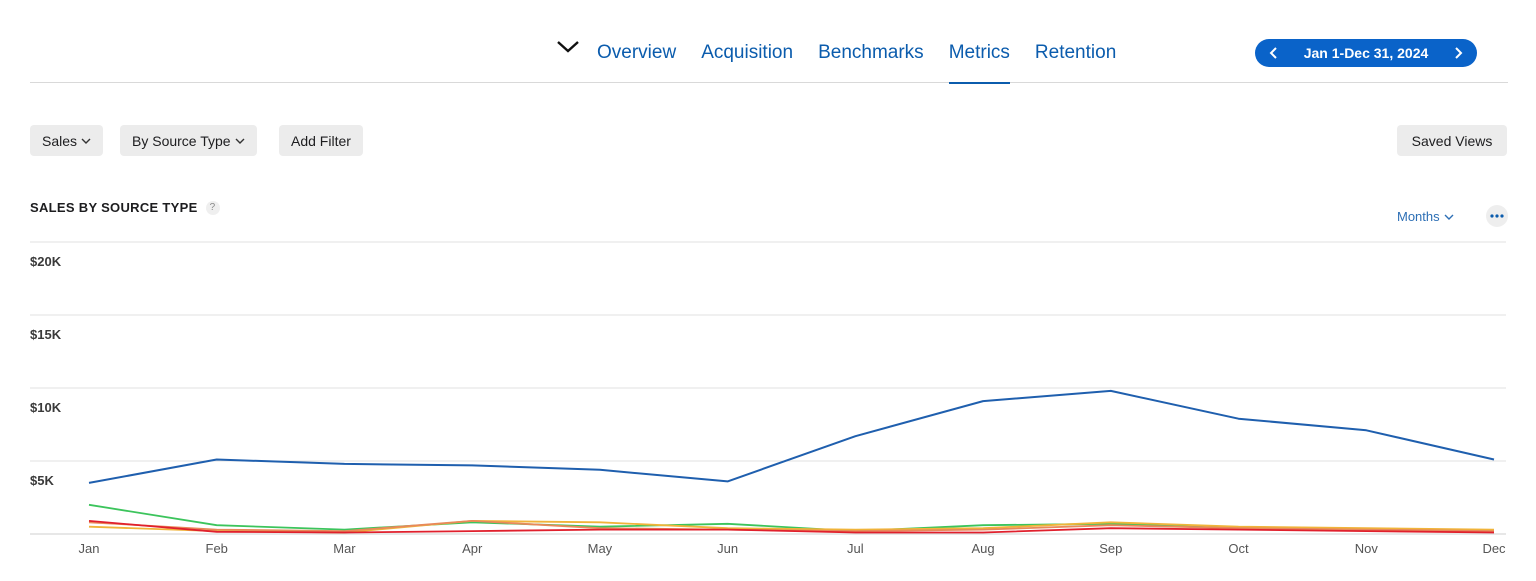 The height and width of the screenshot is (581, 1536). I want to click on tab-benchmarks: Benchmarks, so click(871, 52).